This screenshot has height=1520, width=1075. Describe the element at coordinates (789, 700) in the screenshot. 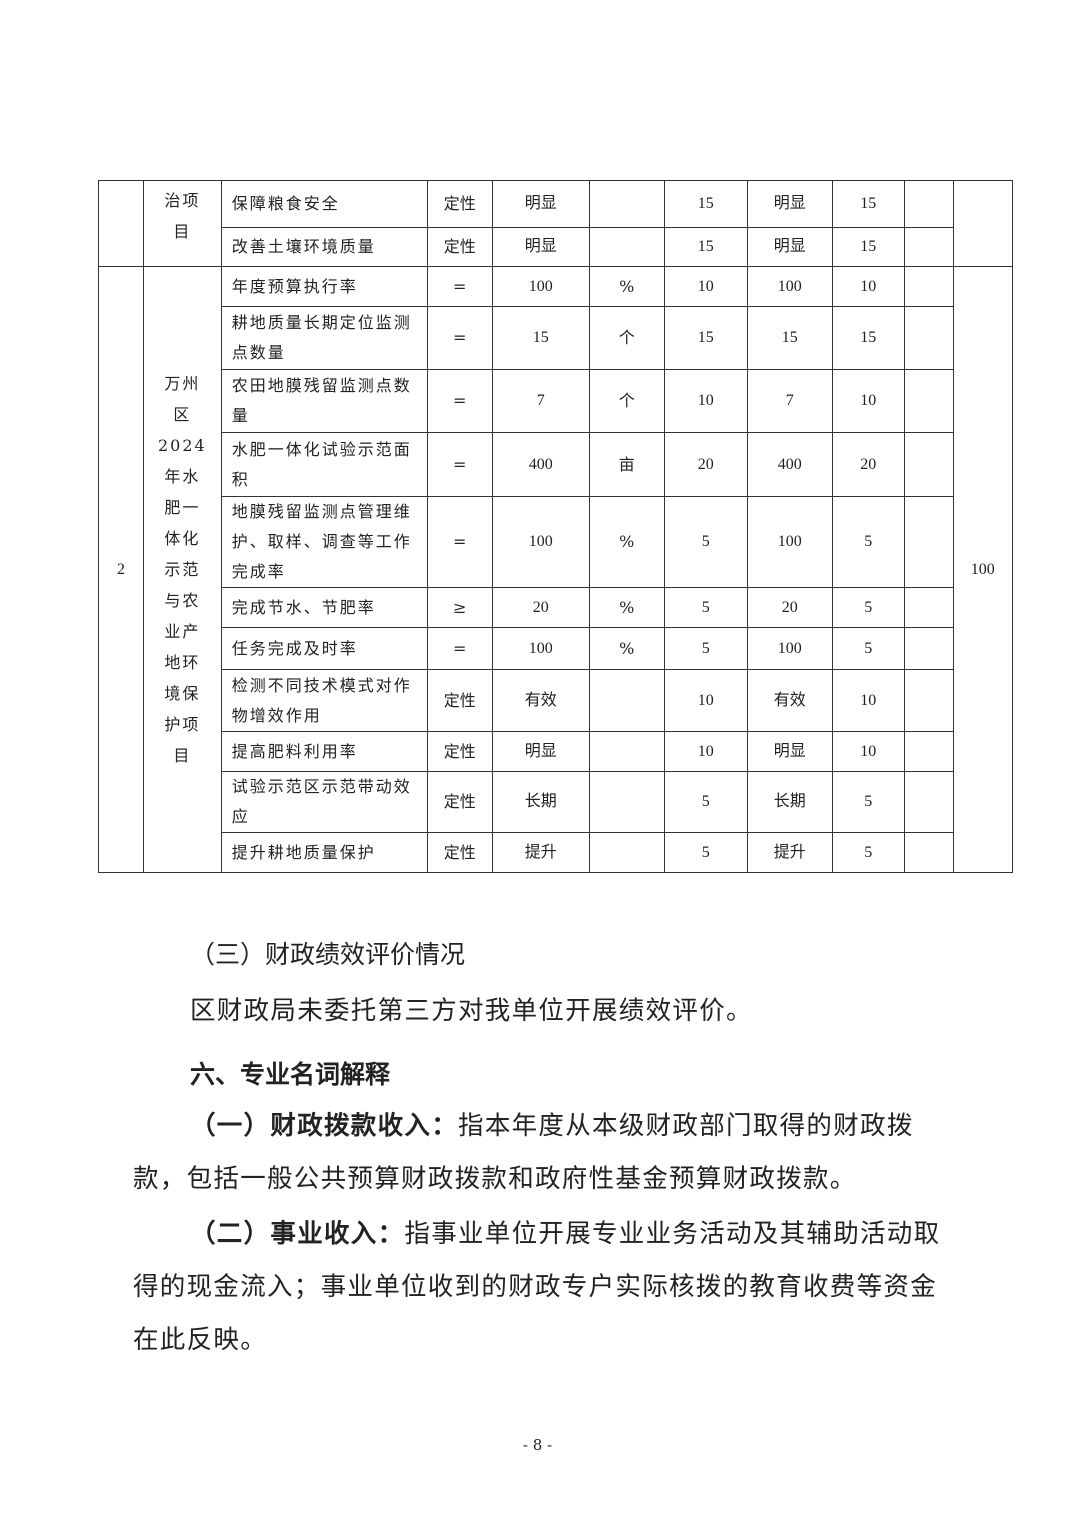

I see `actual-cell: 有效` at that location.